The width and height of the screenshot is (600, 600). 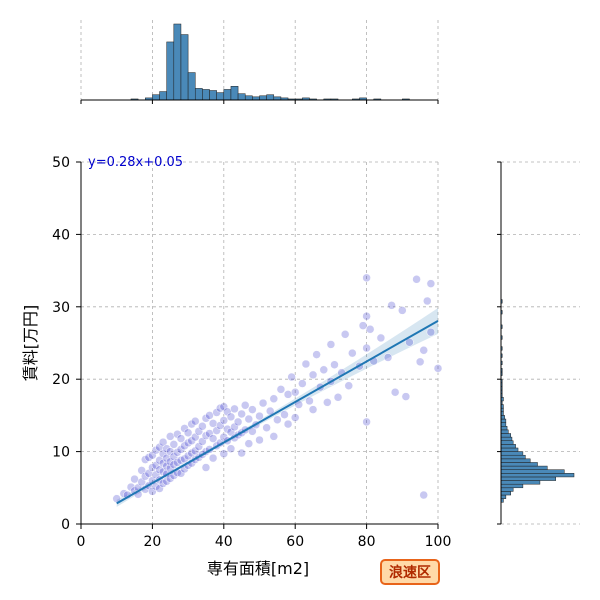 What do you see at coordinates (81, 542) in the screenshot?
I see `x-tick-label-0: 0` at bounding box center [81, 542].